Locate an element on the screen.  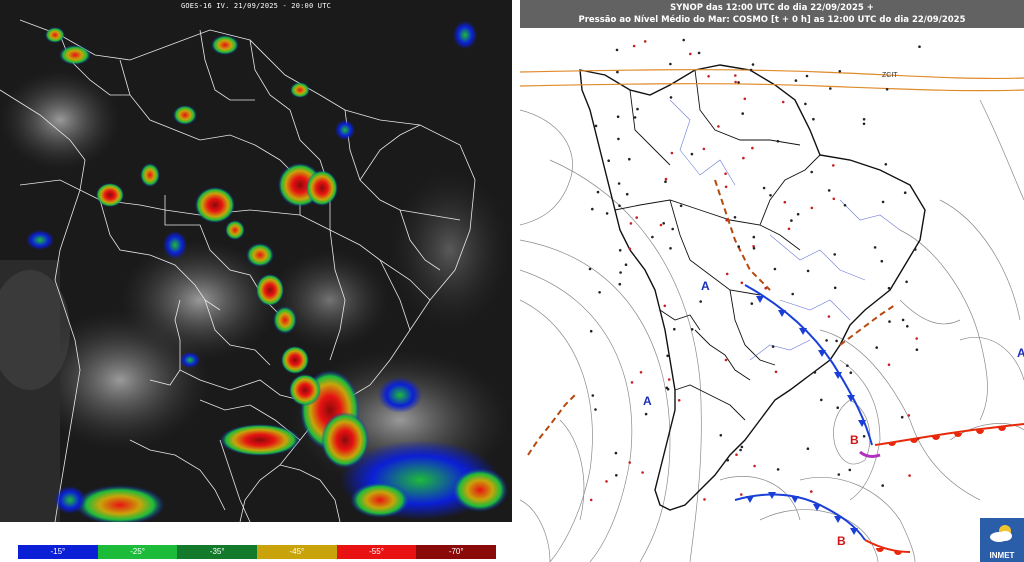
country-borders is located at coordinates (717, 245).